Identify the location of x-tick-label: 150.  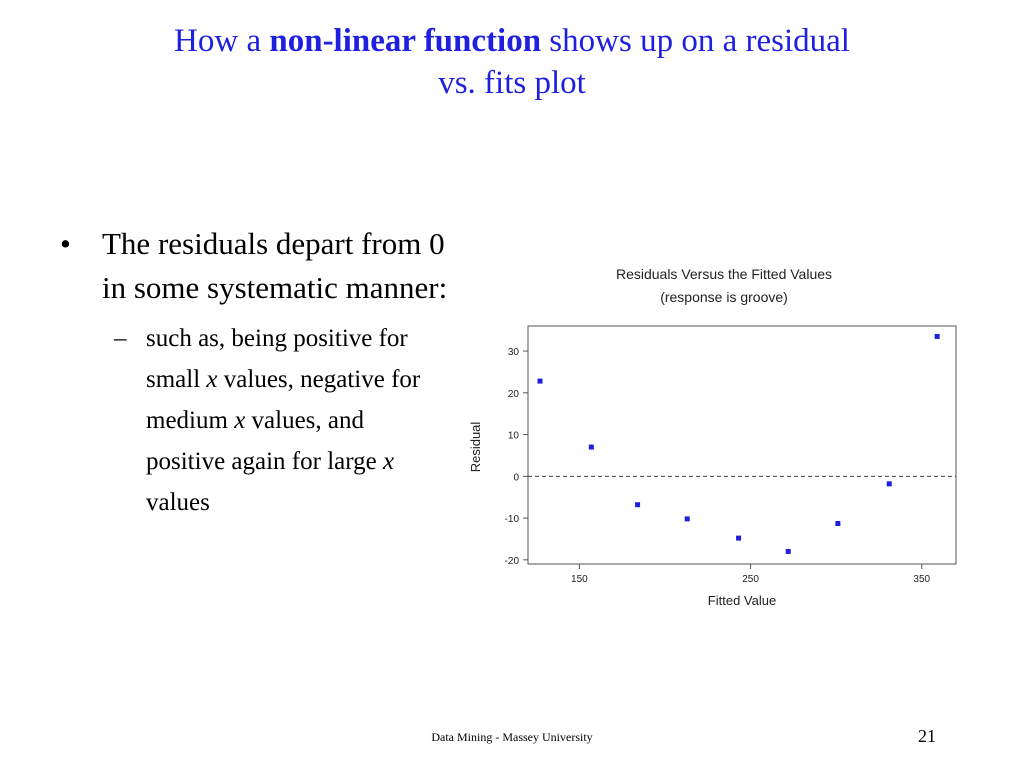
(579, 579).